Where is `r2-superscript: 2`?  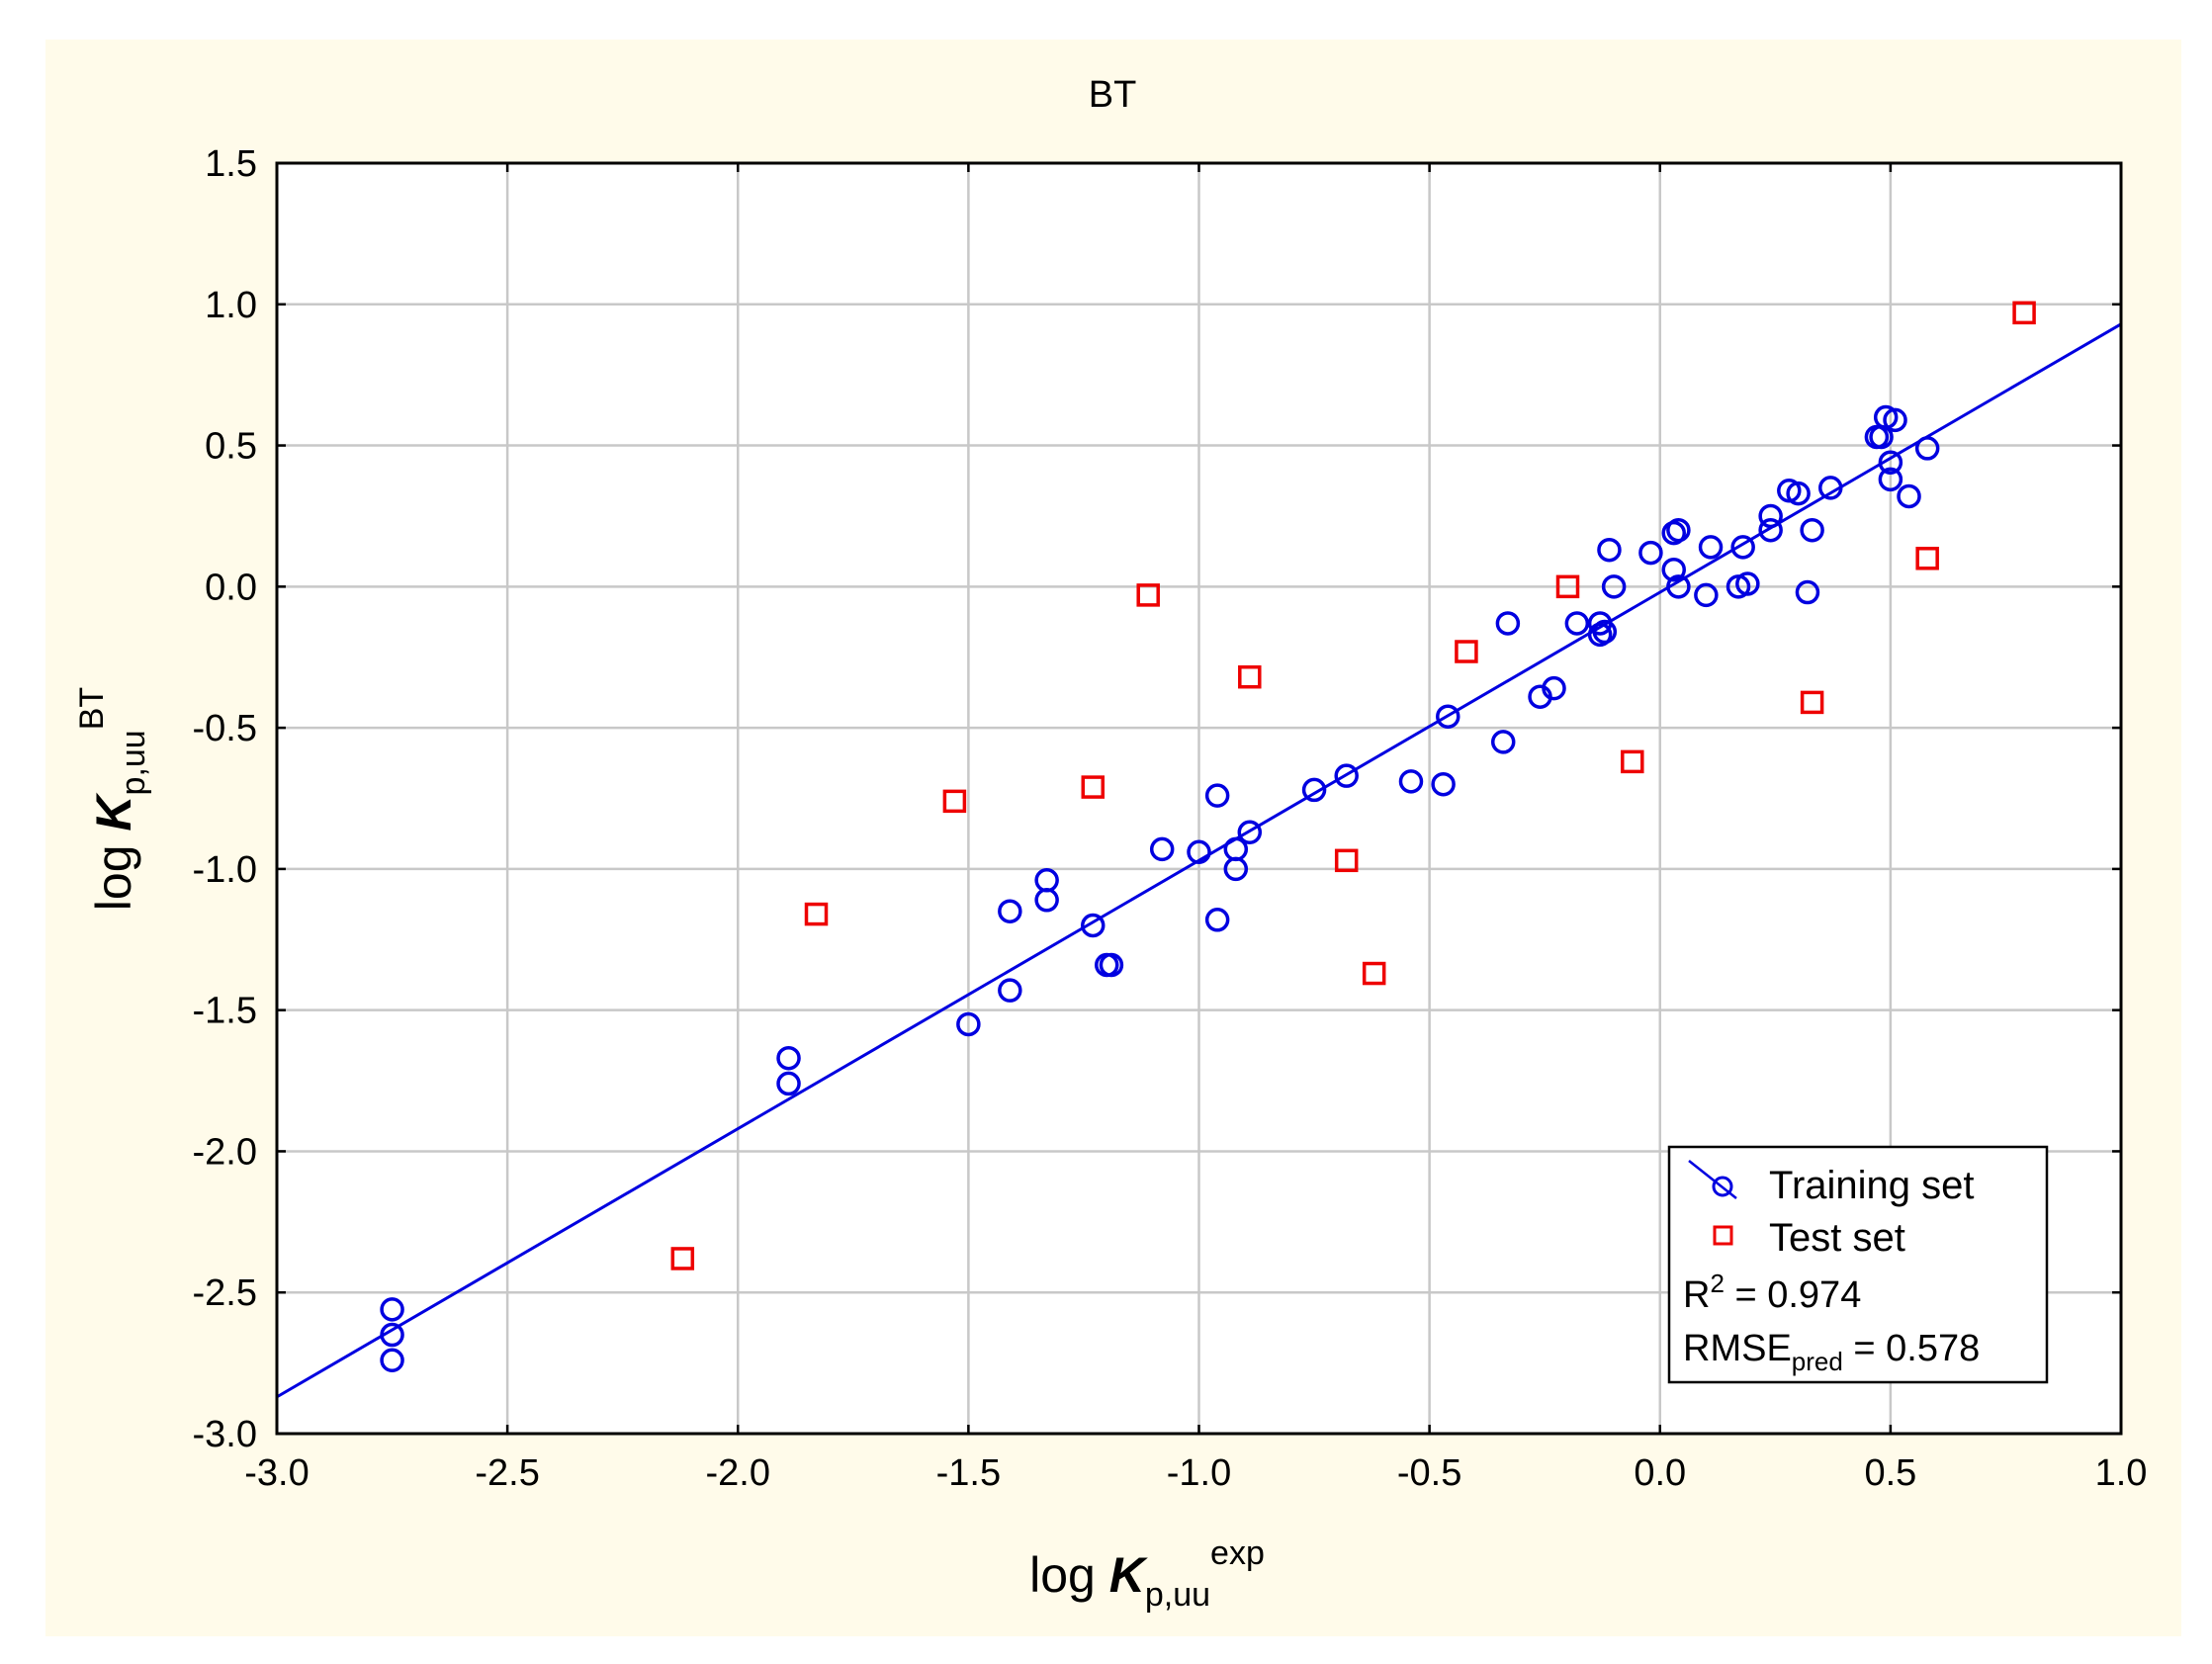 r2-superscript: 2 is located at coordinates (1717, 1283).